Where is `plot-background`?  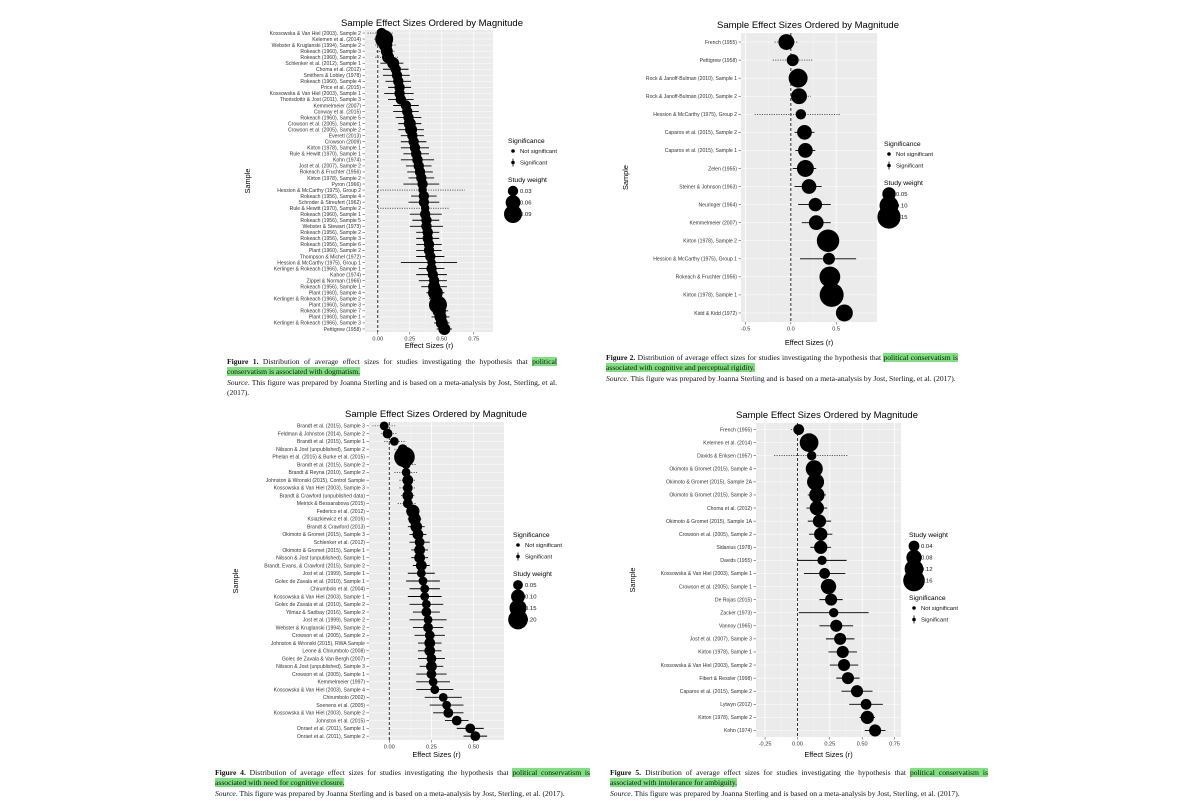
plot-background is located at coordinates (429, 181).